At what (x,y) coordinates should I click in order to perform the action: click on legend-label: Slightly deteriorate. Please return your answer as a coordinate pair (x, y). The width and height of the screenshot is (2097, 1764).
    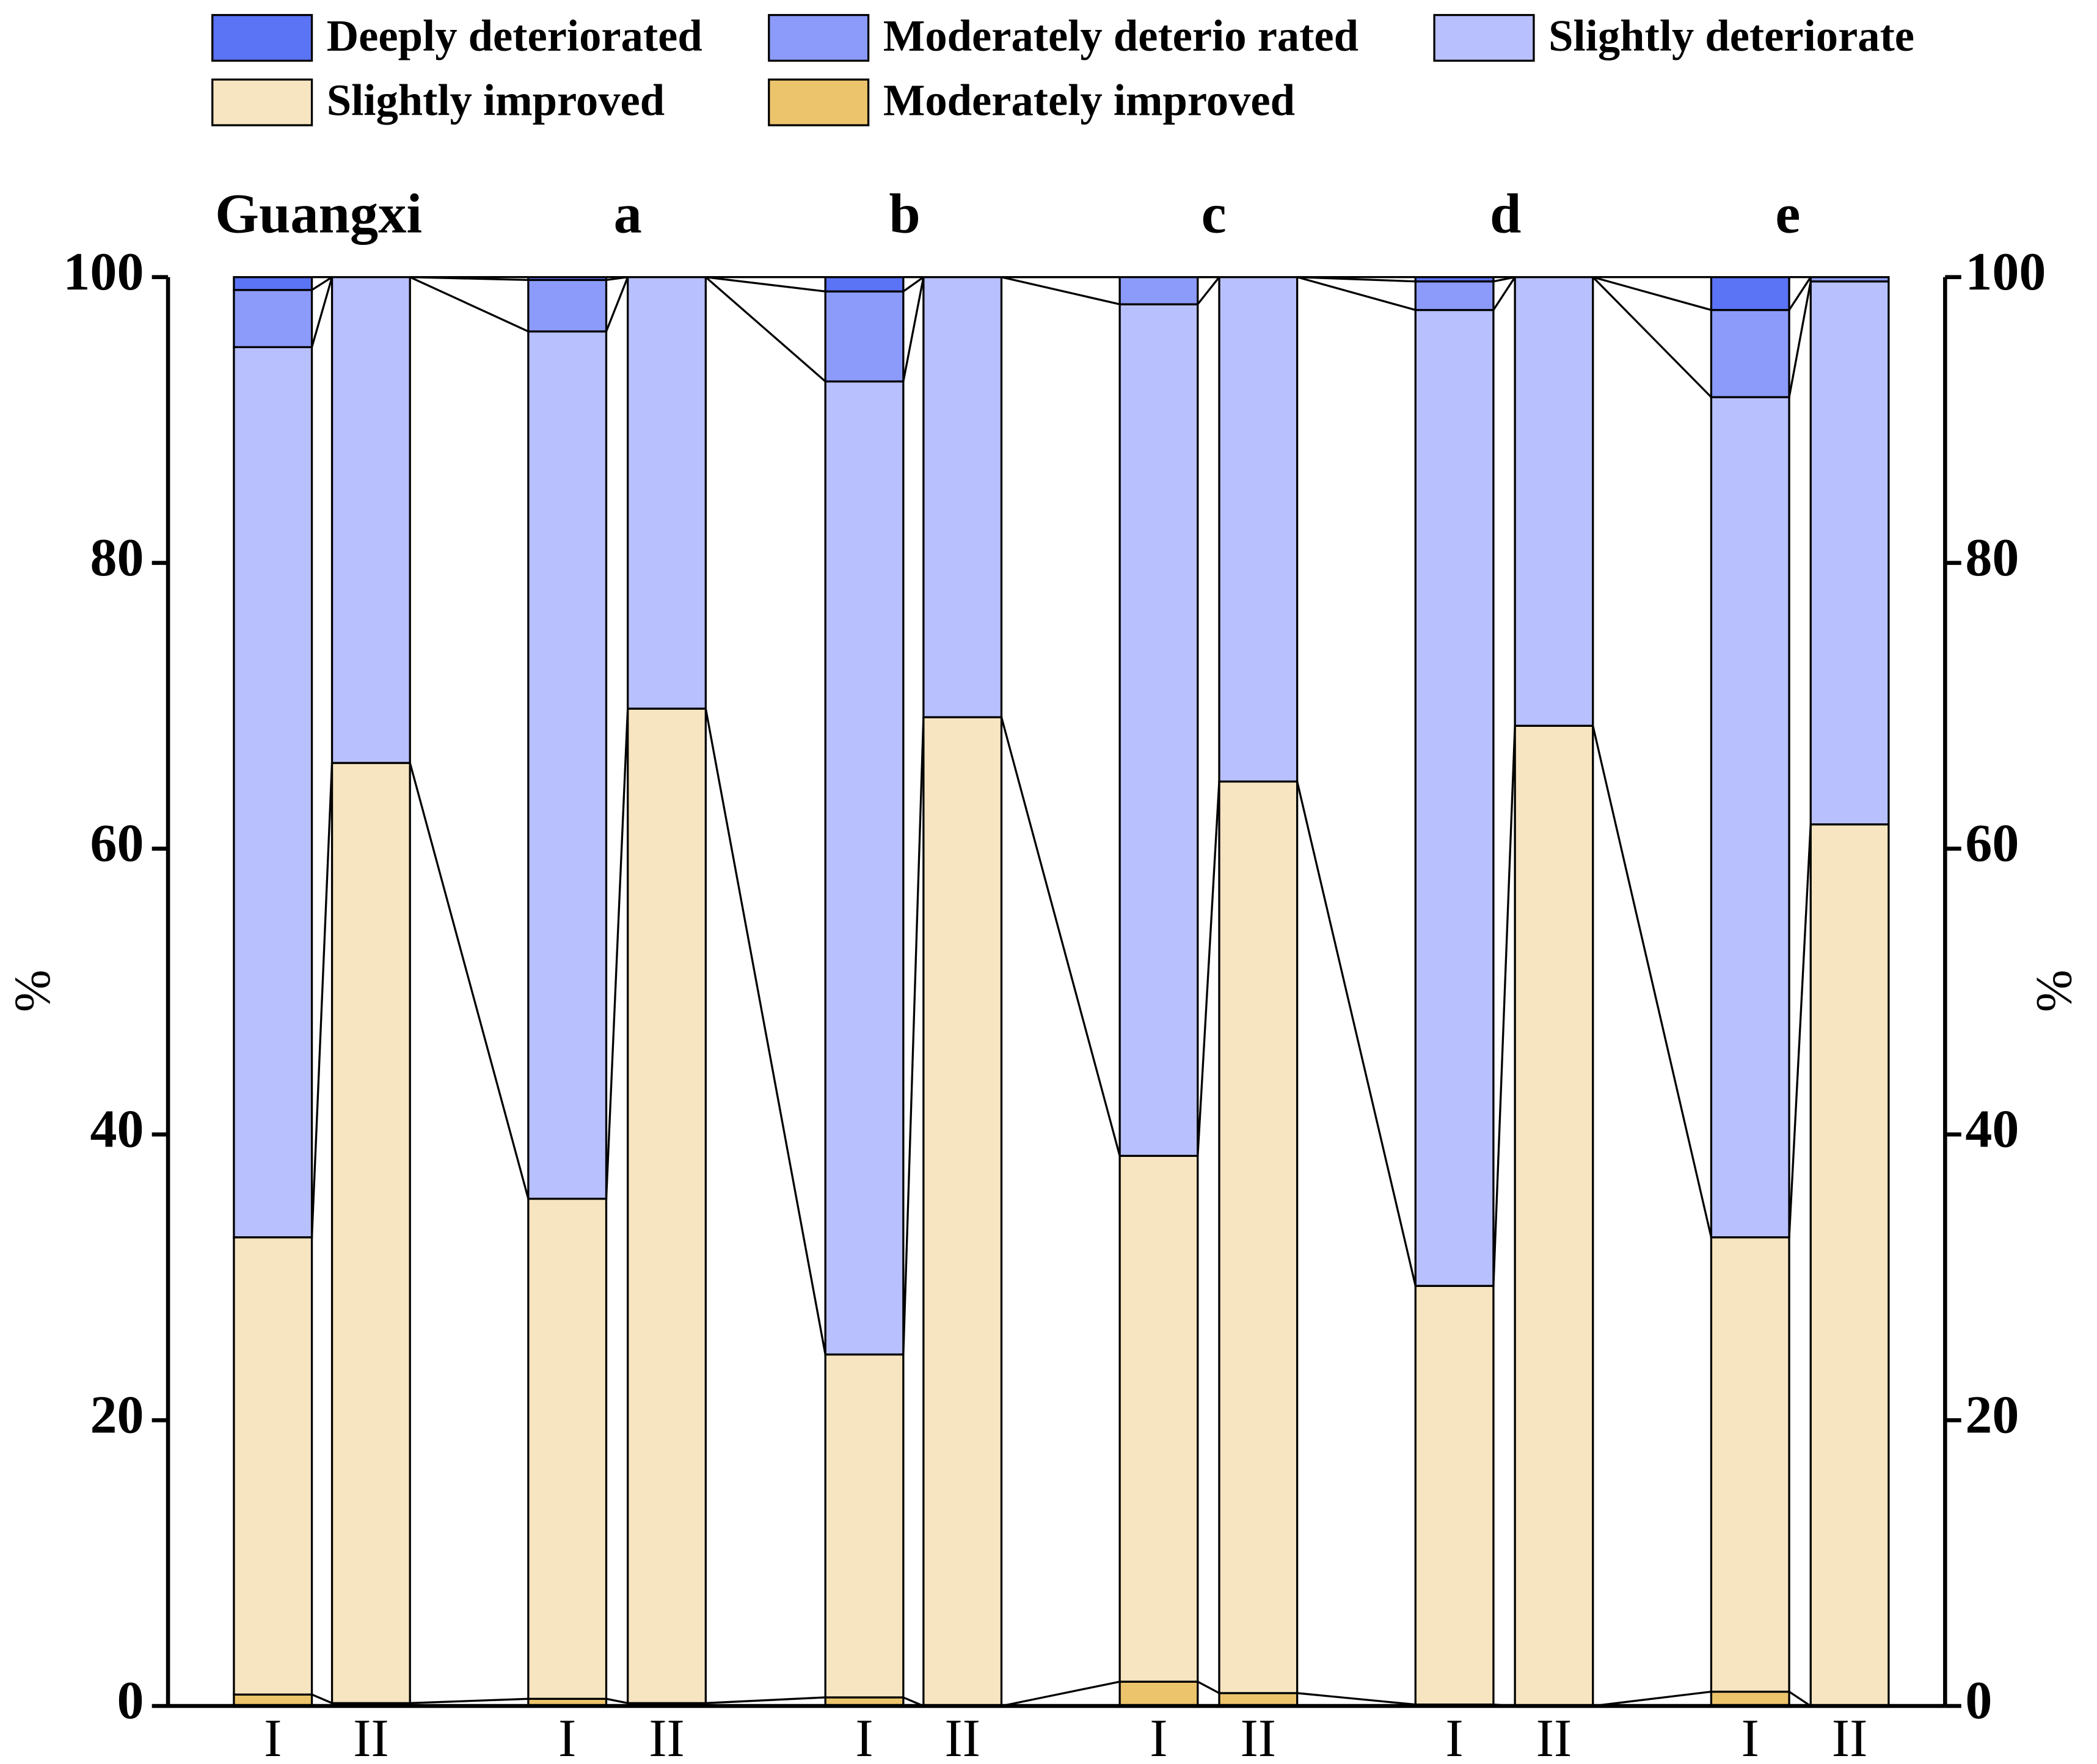
    Looking at the image, I should click on (1731, 35).